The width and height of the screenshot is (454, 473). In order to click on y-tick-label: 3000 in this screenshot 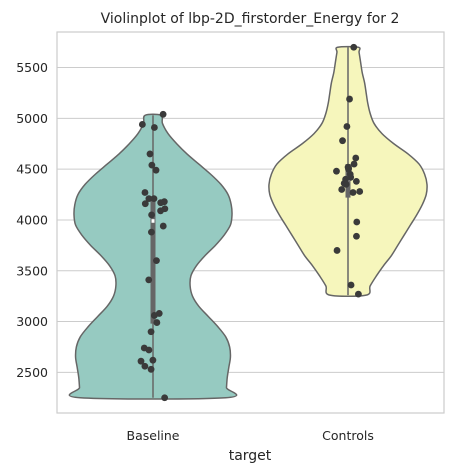, I will do `click(32, 321)`.